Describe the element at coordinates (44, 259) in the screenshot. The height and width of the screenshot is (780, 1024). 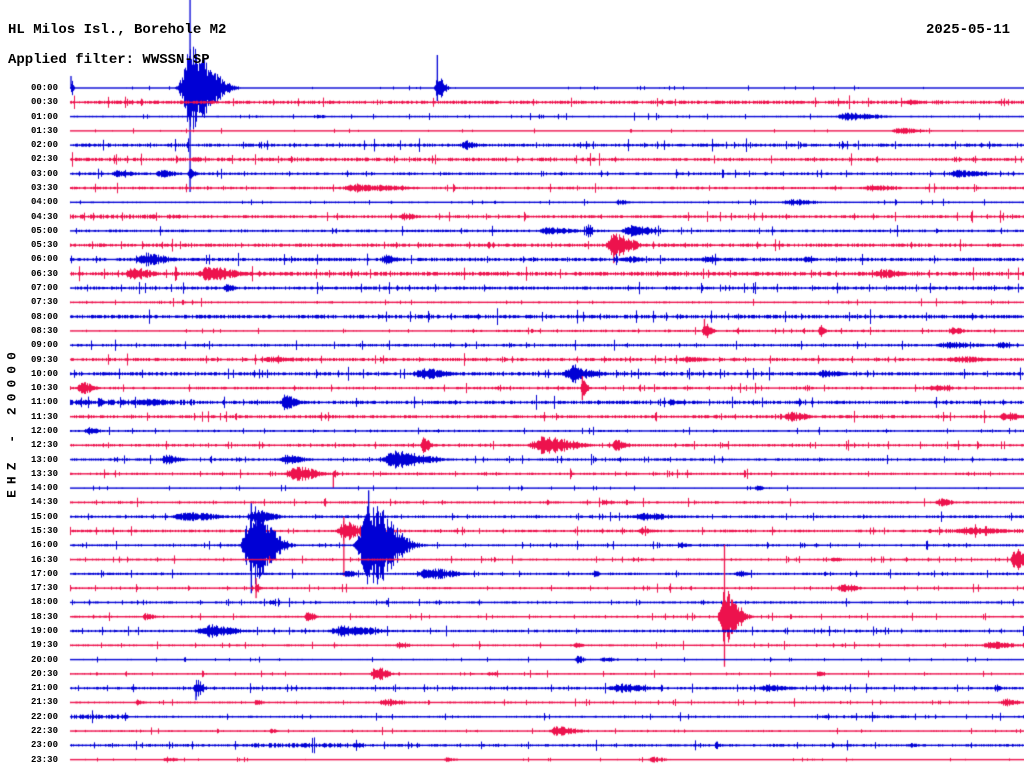
I see `time-label-0600: 06:00` at that location.